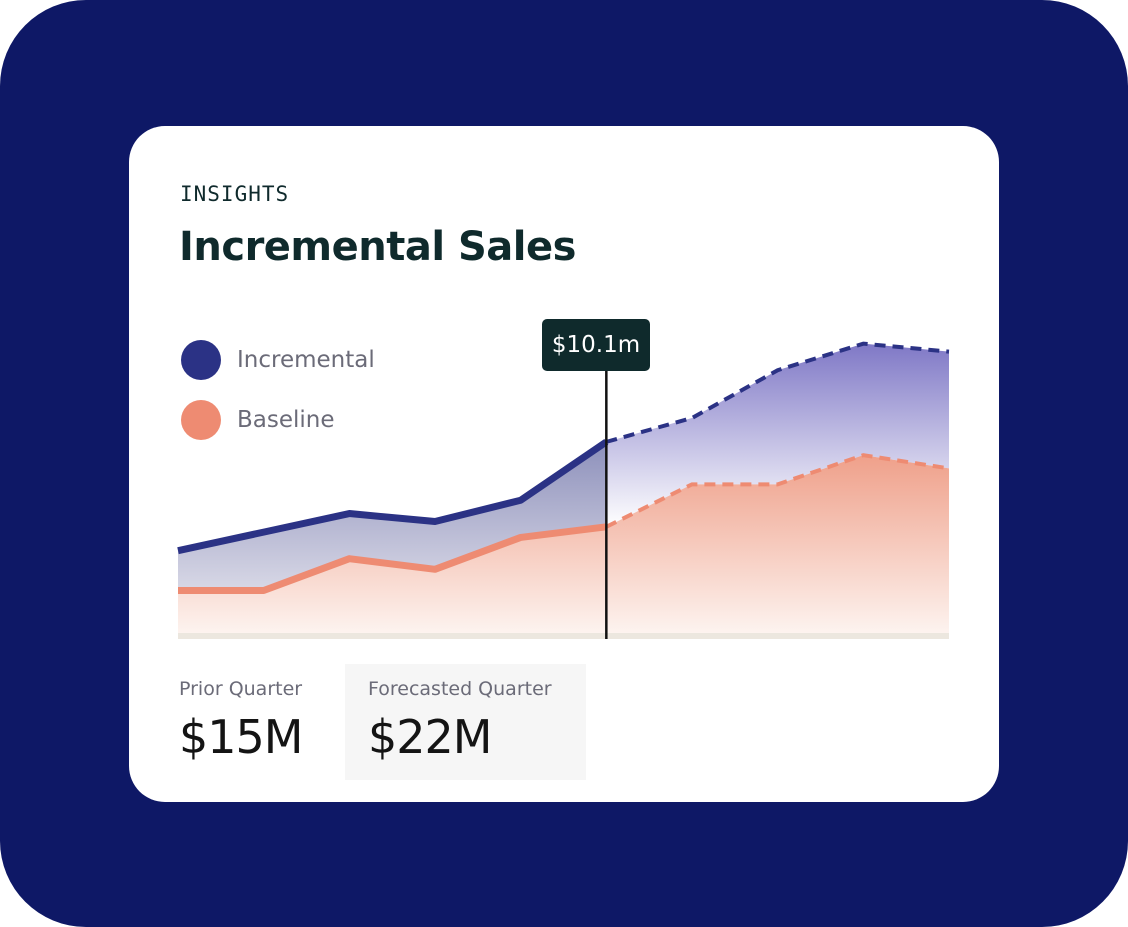  Describe the element at coordinates (201, 420) in the screenshot. I see `baseline-swatch-icon` at that location.